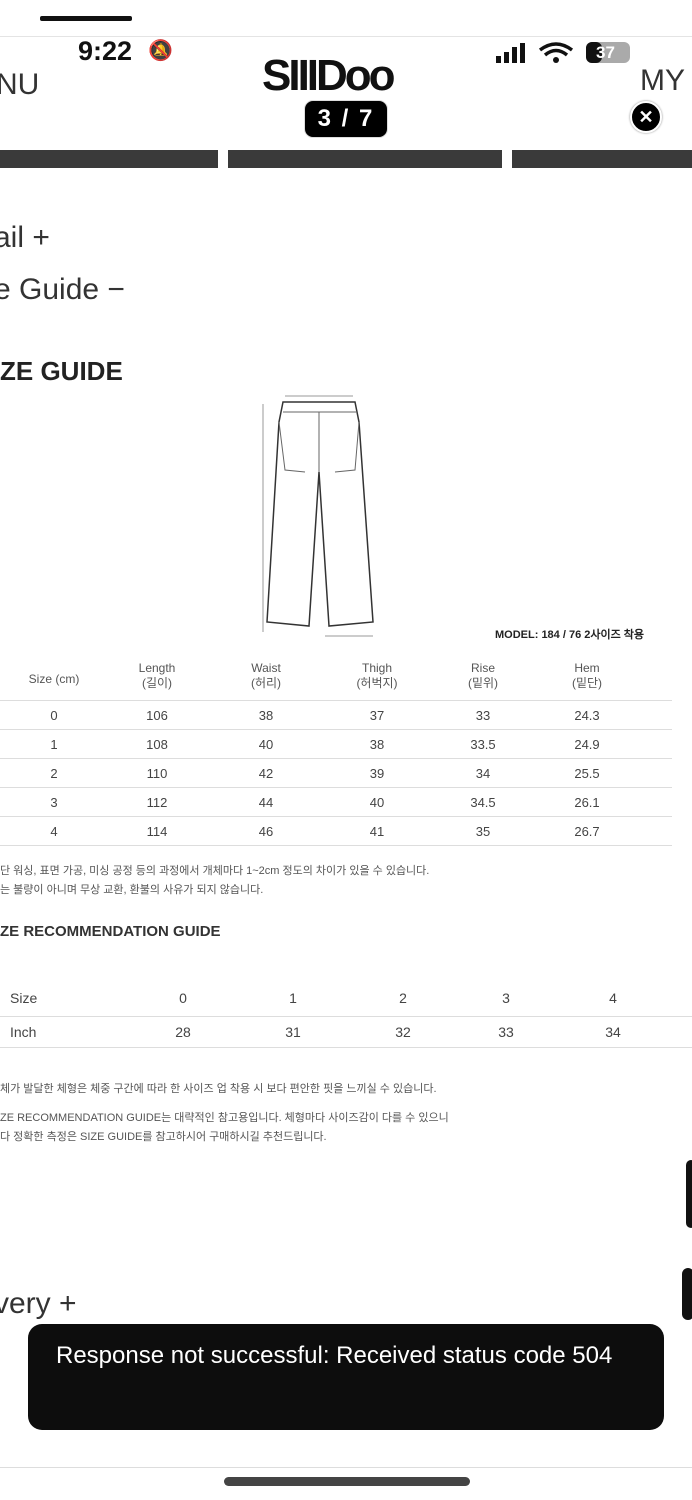 The width and height of the screenshot is (692, 1500). I want to click on header-label: Size (cm), so click(54, 679).